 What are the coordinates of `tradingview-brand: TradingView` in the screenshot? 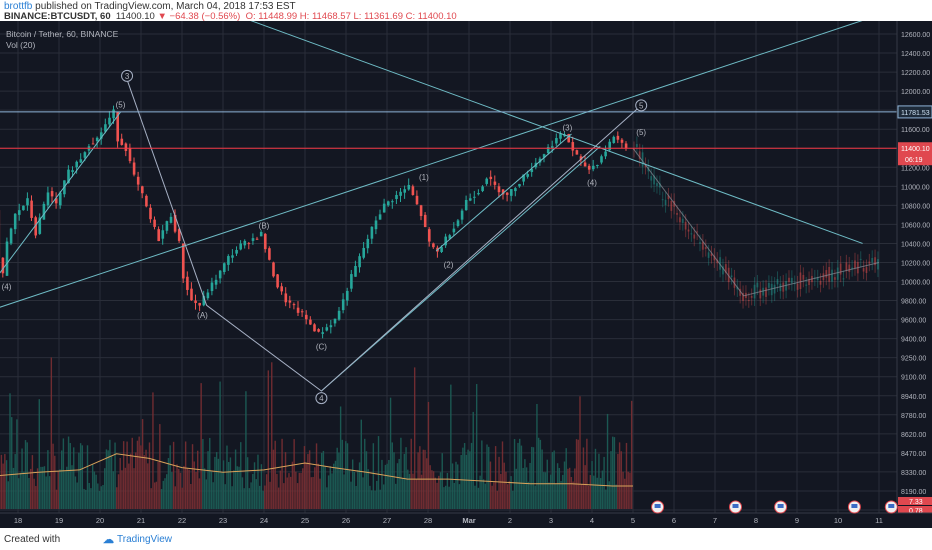 It's located at (145, 539).